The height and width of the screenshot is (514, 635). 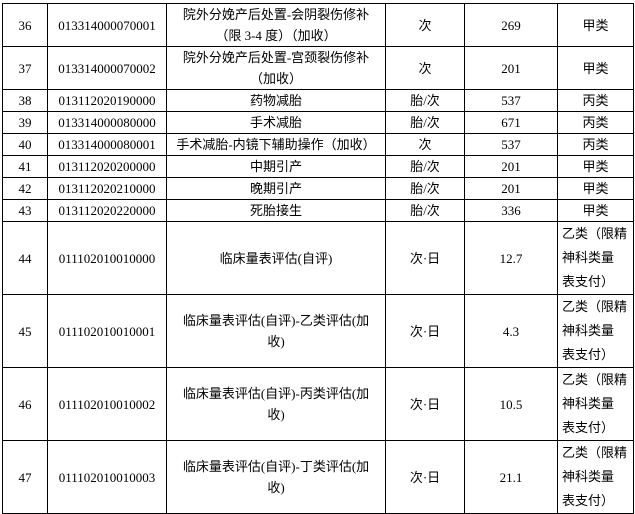 What do you see at coordinates (107, 144) in the screenshot?
I see `cell-code: 013314000080001` at bounding box center [107, 144].